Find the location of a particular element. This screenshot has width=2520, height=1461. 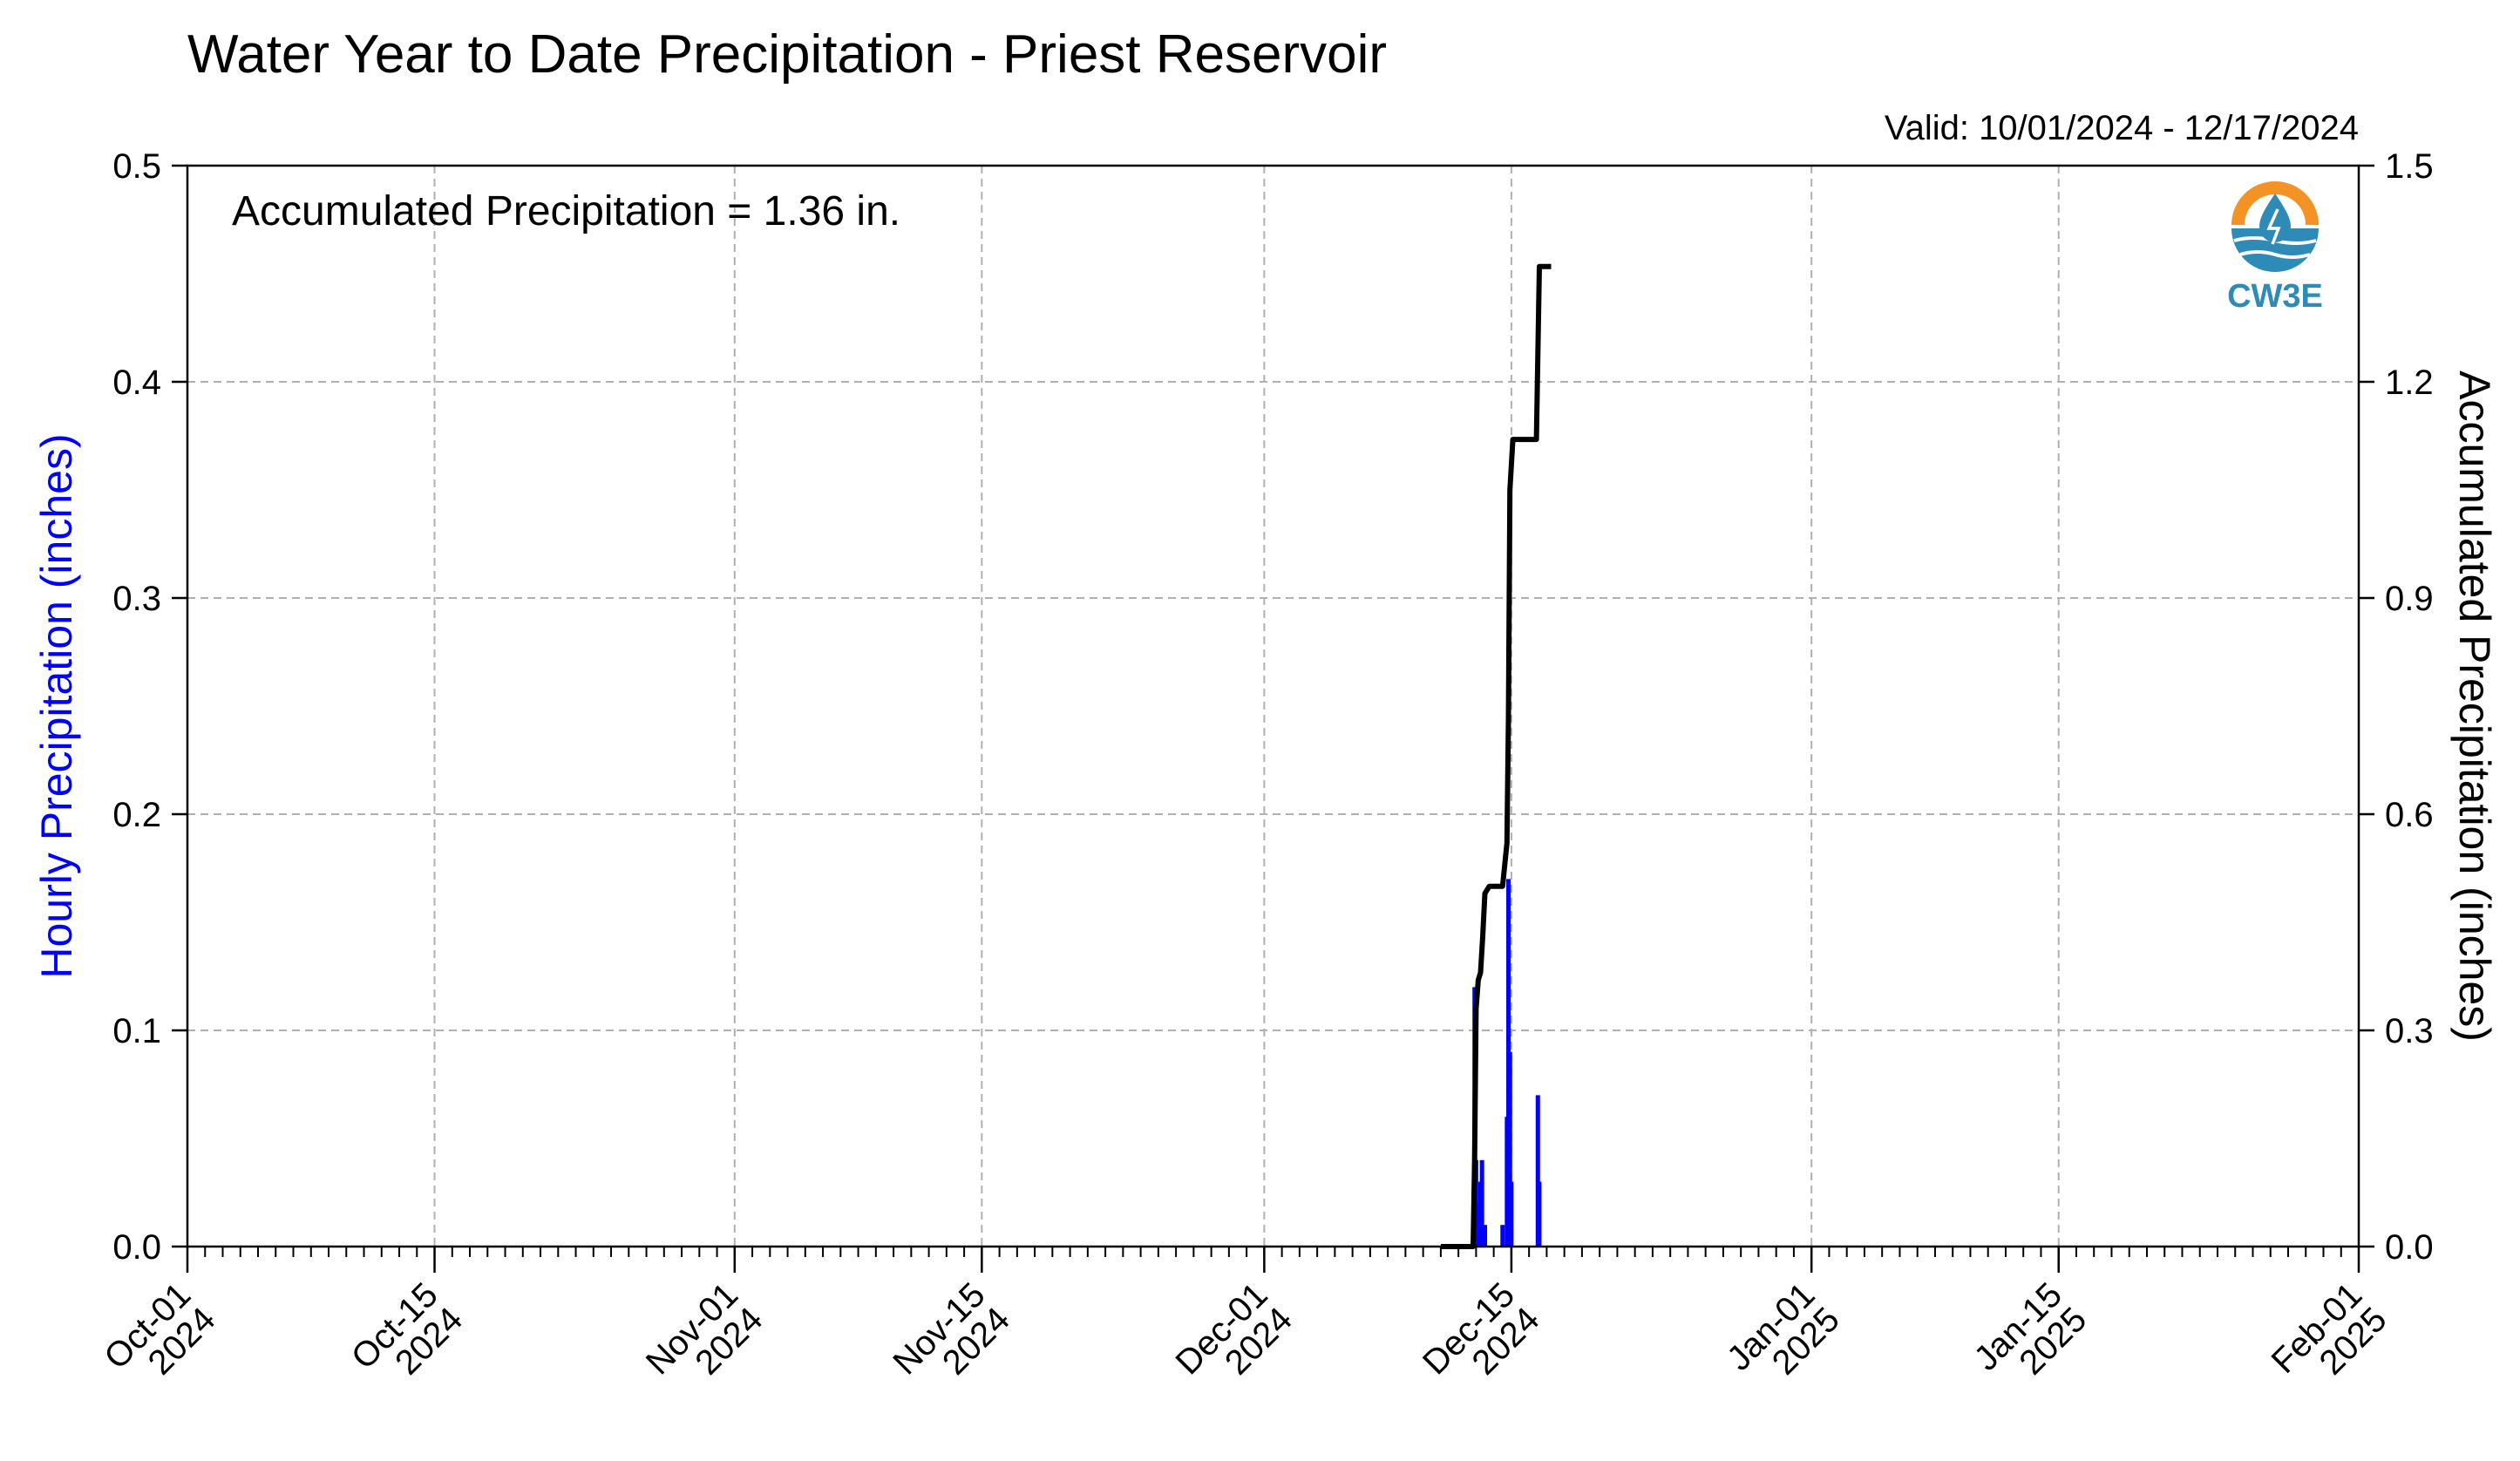

accumulated-precip-line is located at coordinates (1496, 756).